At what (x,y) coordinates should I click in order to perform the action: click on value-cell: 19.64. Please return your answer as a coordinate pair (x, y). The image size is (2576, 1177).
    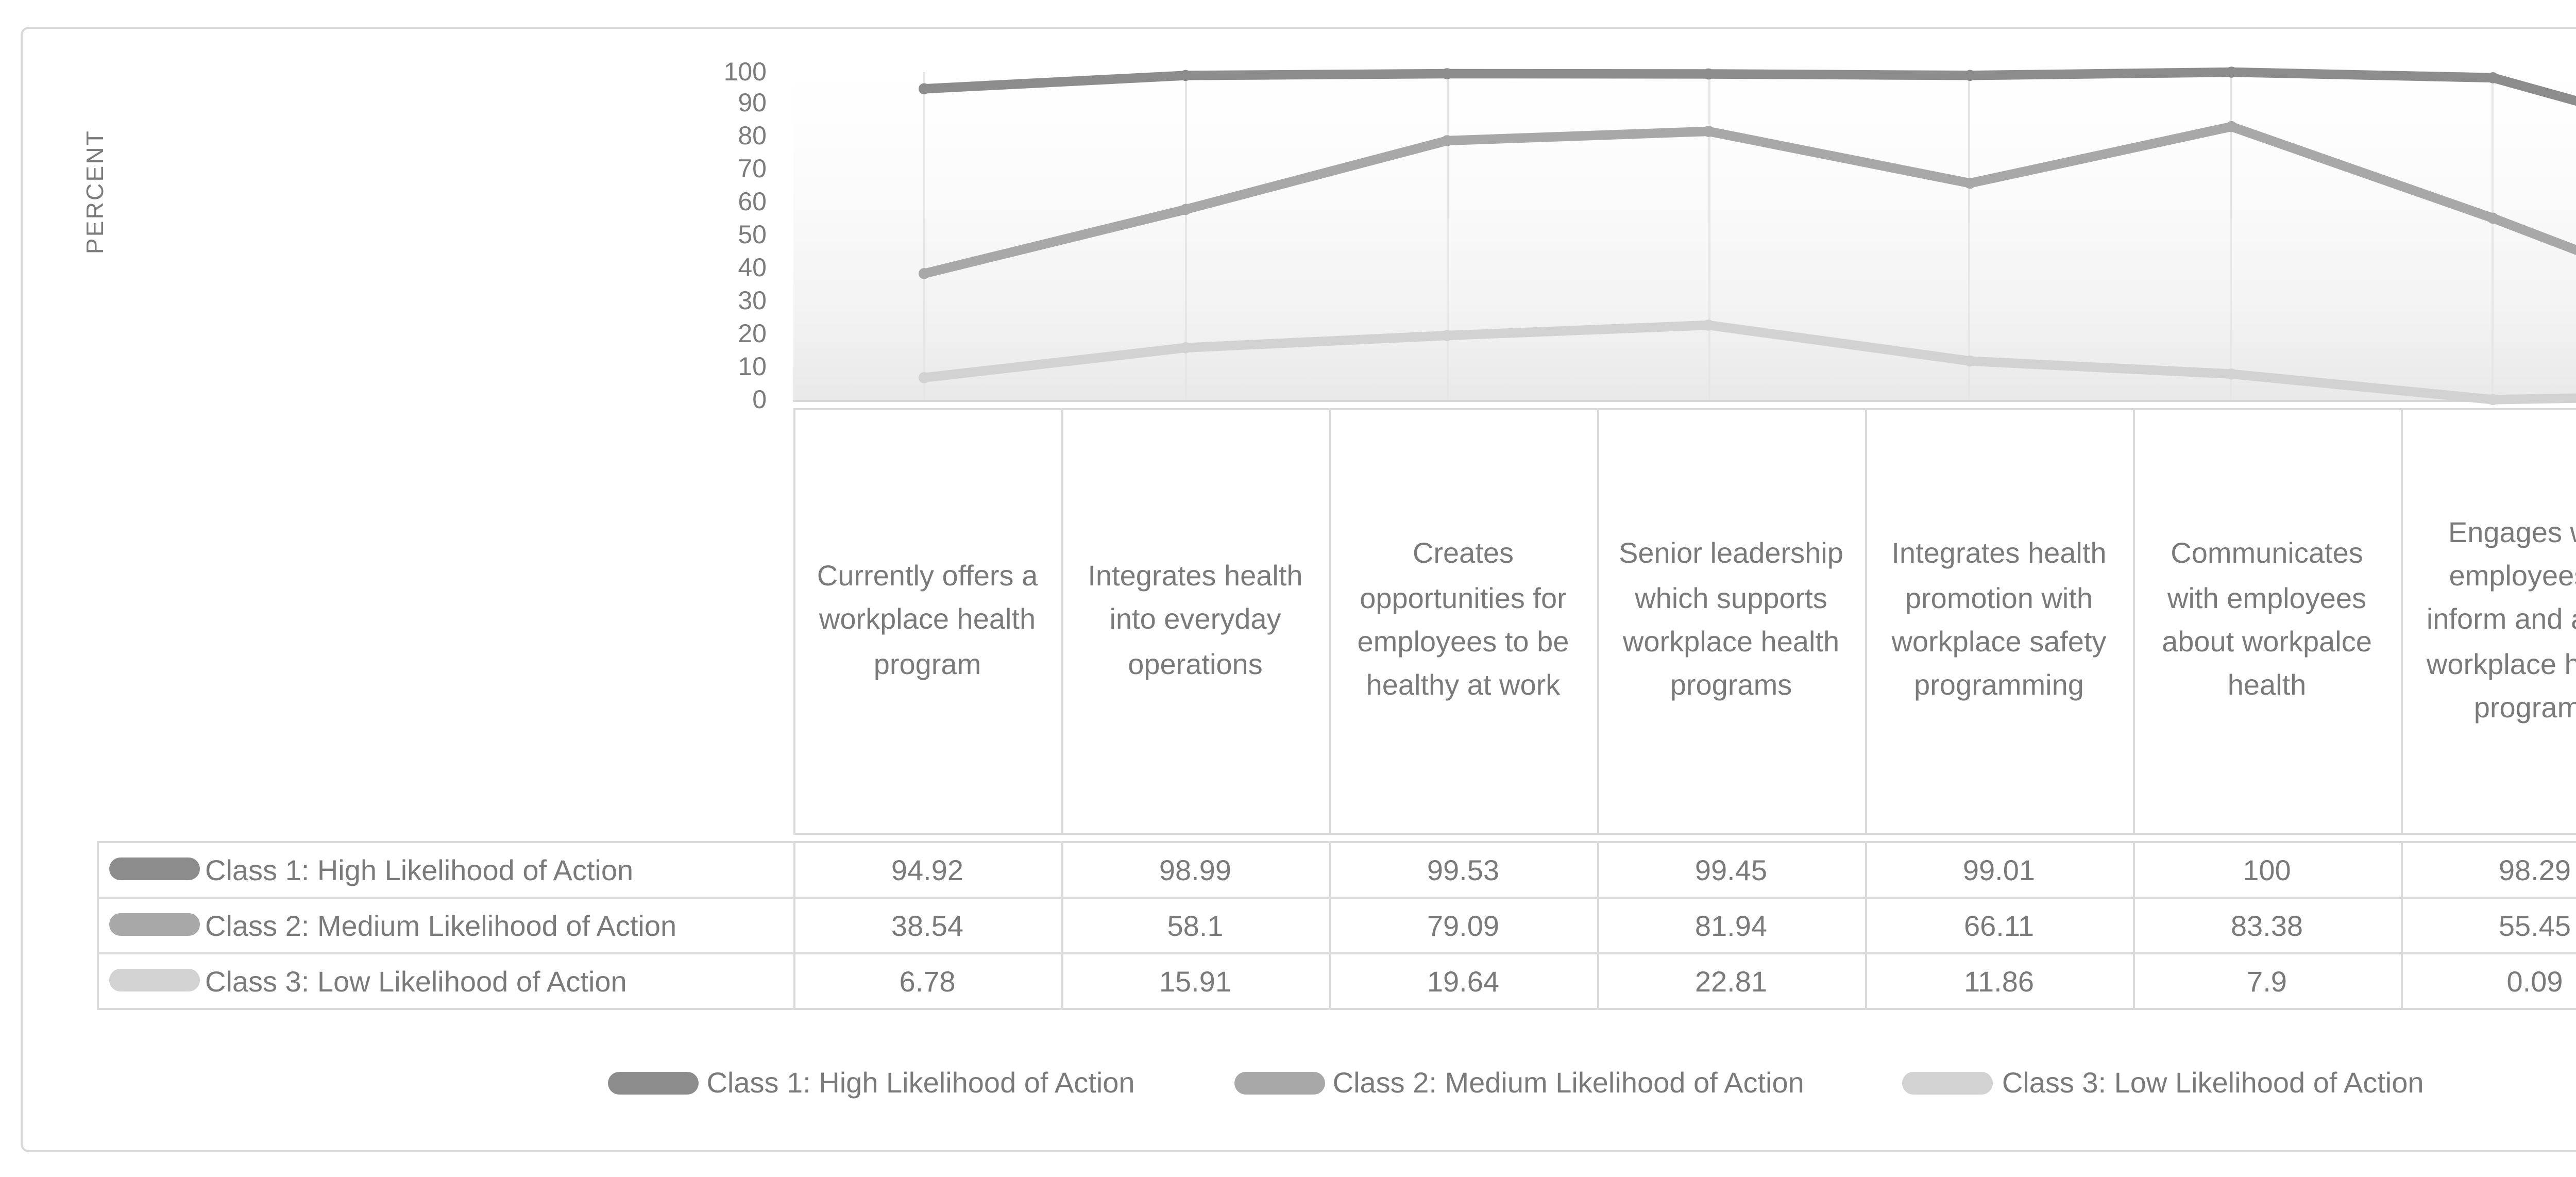
    Looking at the image, I should click on (1463, 980).